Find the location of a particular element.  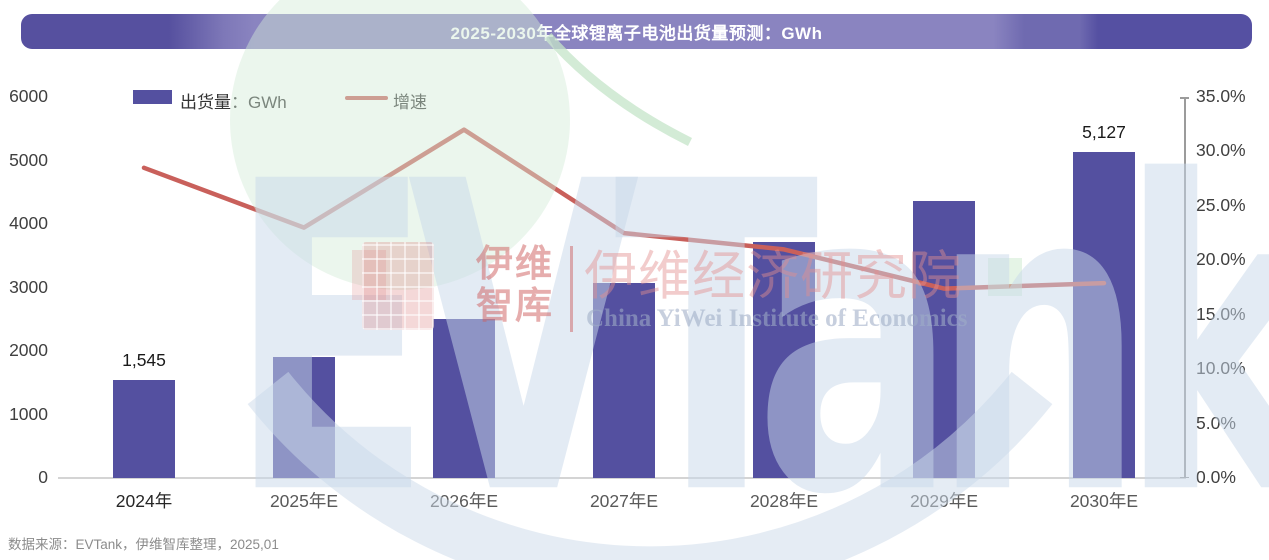

green-square-decoration is located at coordinates (1005, 277).